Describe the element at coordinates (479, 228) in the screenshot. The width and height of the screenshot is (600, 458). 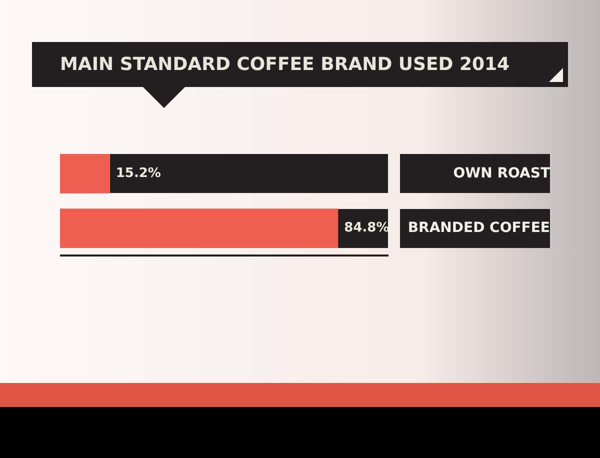
I see `y-tick-label: BRANDED COFFEE` at that location.